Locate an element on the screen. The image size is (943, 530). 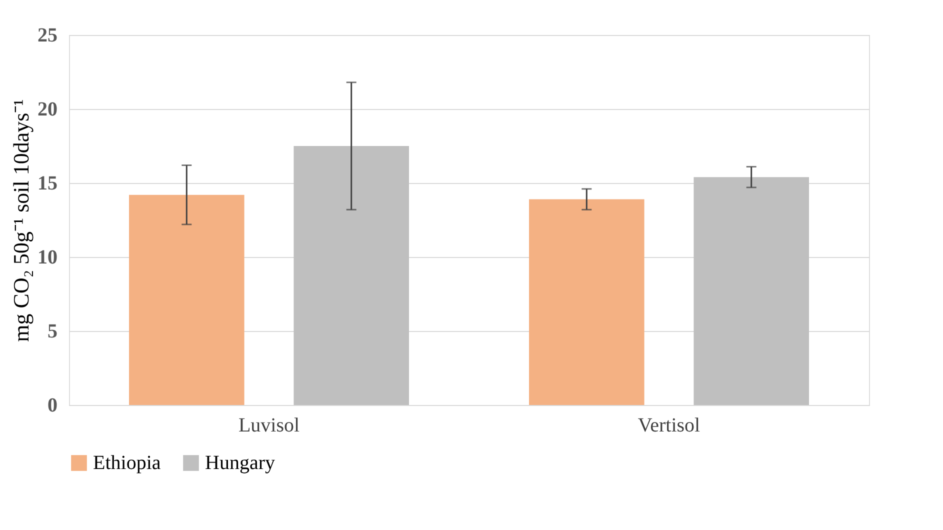
y-tick-label: 10 is located at coordinates (48, 257).